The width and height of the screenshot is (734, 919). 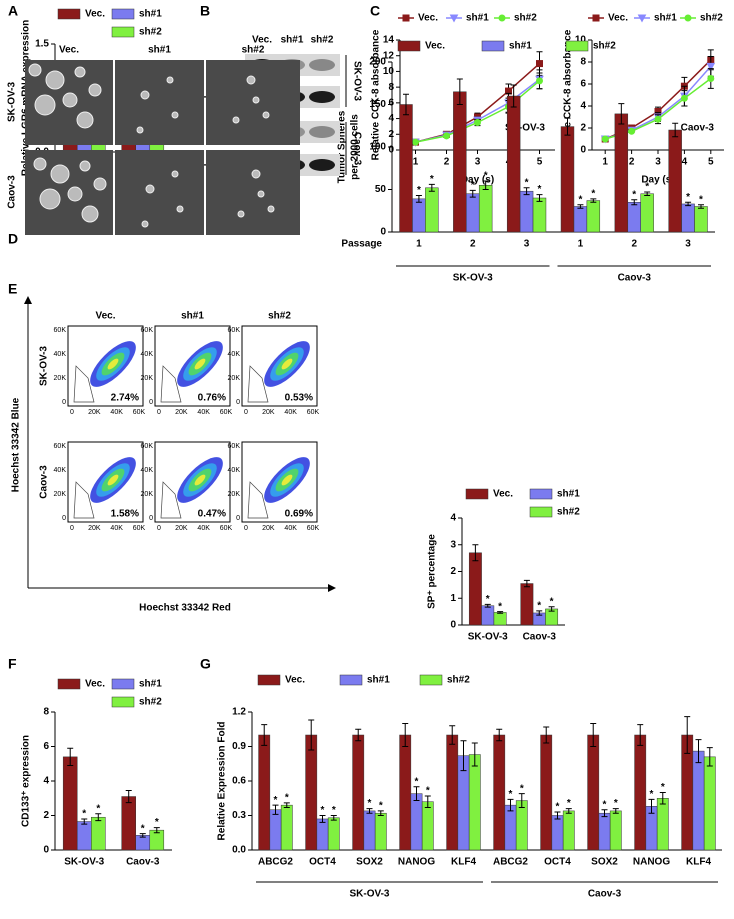 What do you see at coordinates (299, 398) in the screenshot?
I see `percentage: 0.53%` at bounding box center [299, 398].